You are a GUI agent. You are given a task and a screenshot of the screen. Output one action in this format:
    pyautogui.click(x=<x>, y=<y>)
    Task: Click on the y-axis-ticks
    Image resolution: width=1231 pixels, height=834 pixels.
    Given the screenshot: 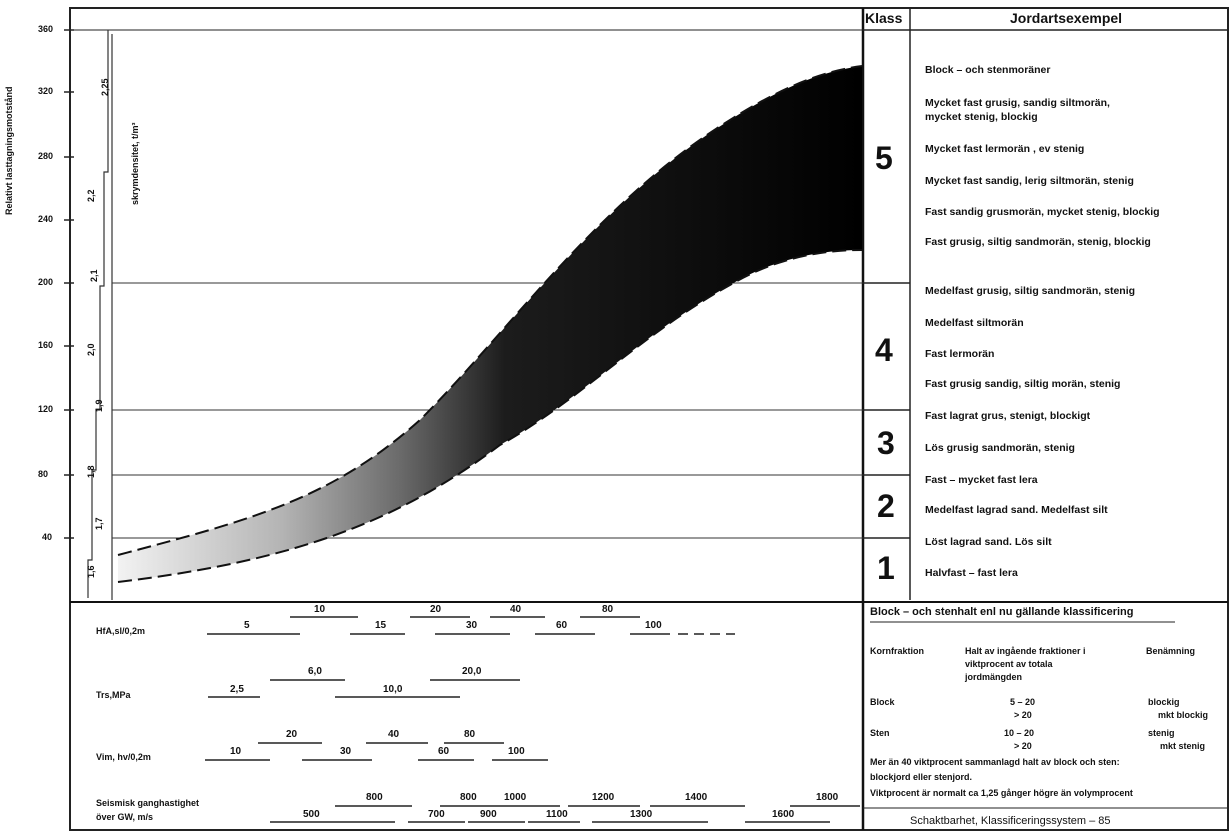 What is the action you would take?
    pyautogui.click(x=69, y=284)
    